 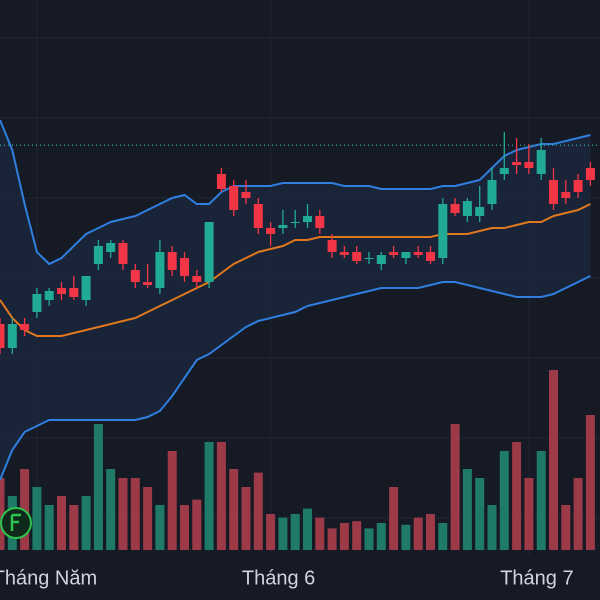 I want to click on x-tick-label: Tháng 6, so click(x=278, y=578).